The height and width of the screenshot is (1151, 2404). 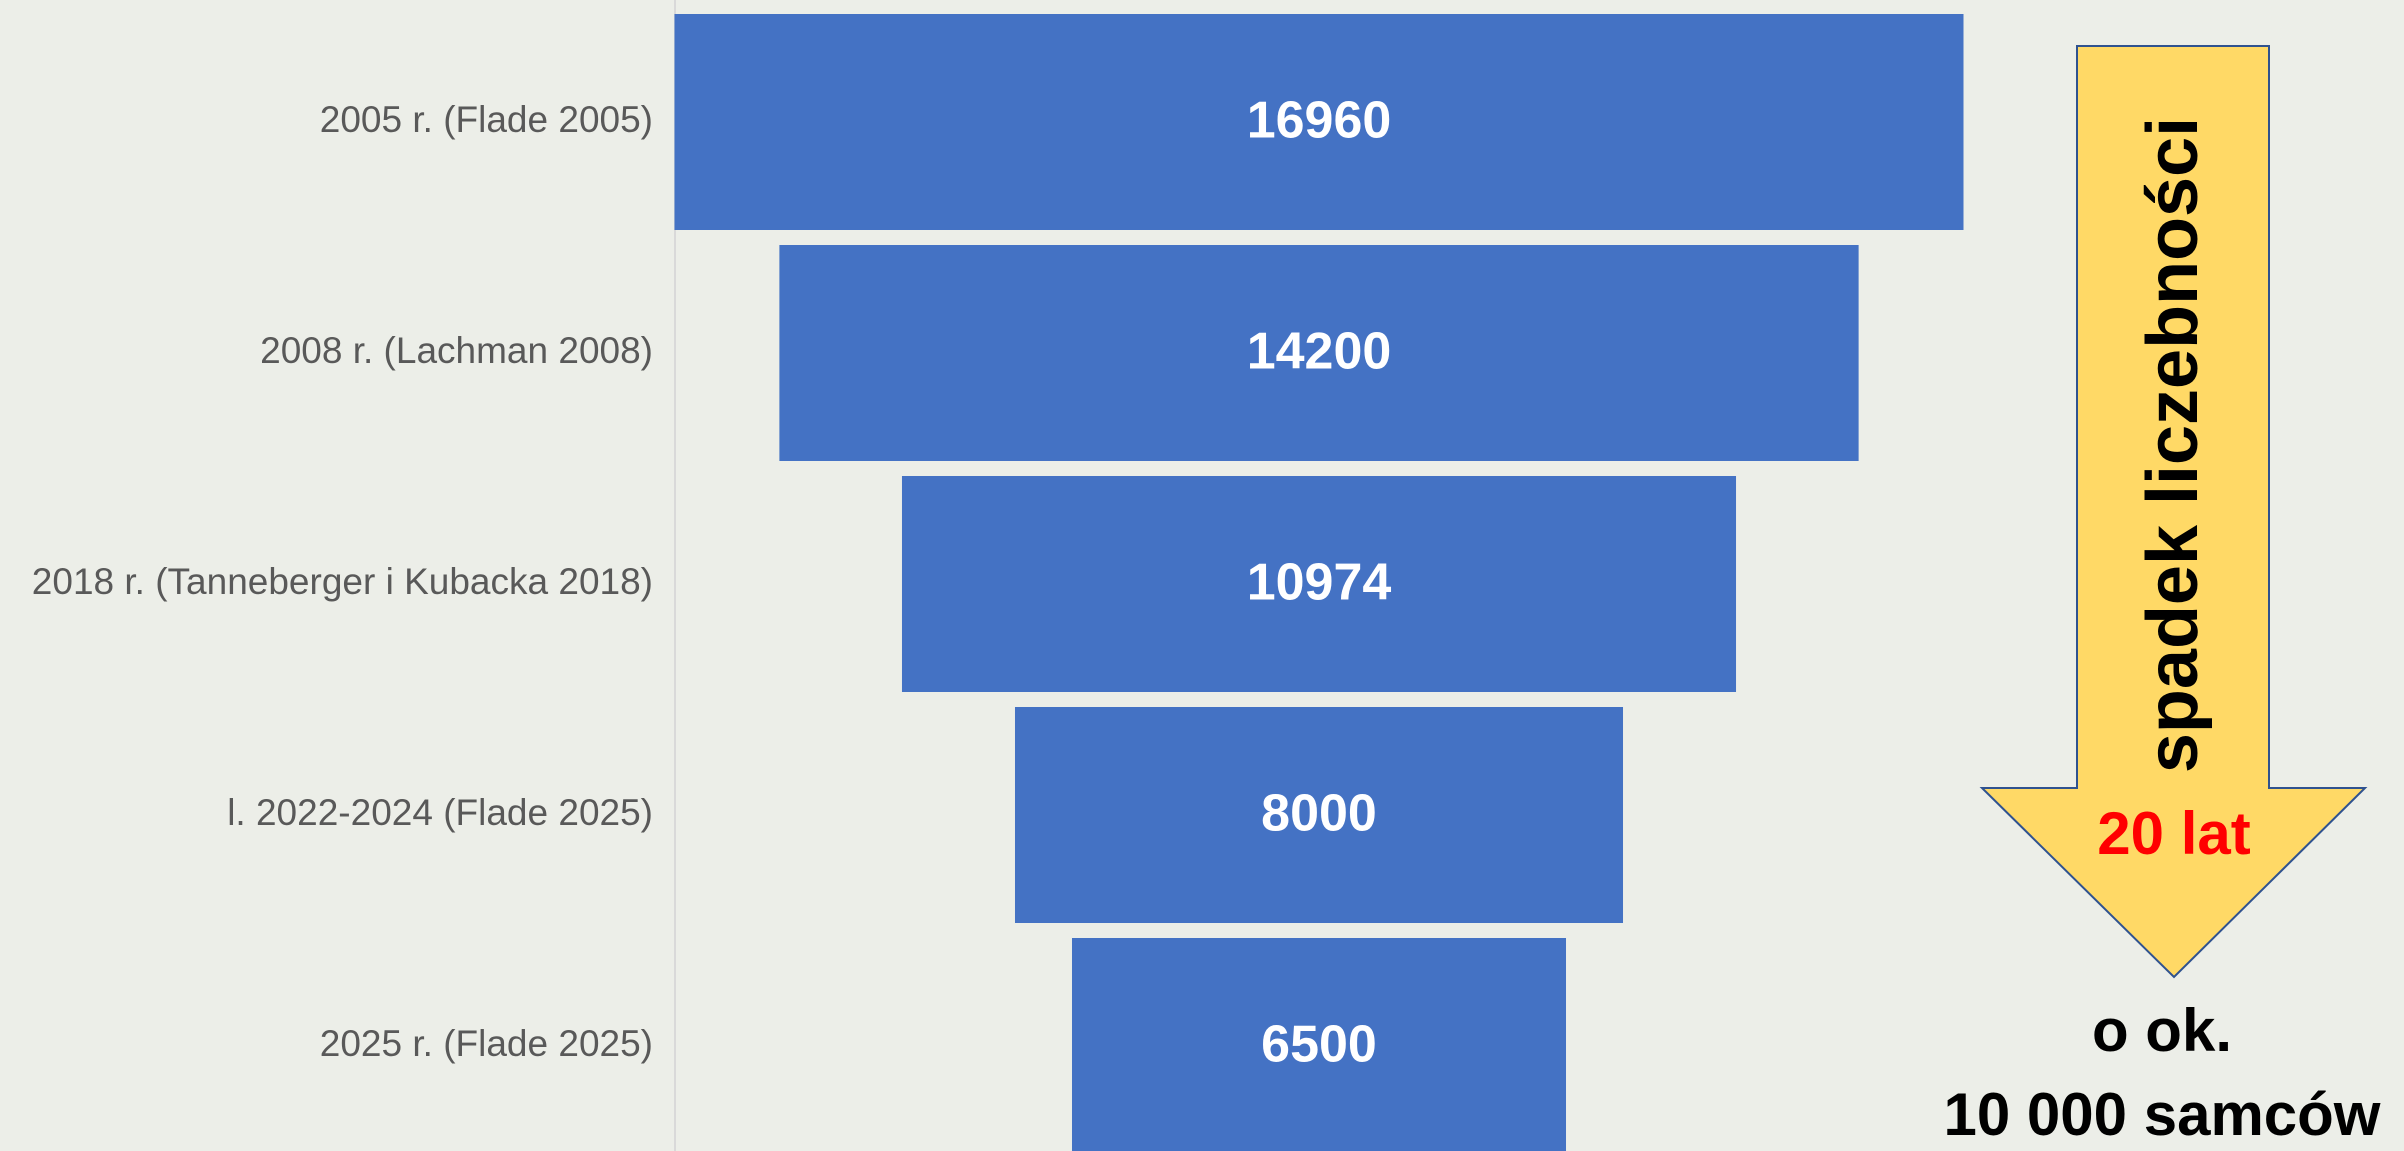 I want to click on summary-label: 10 000 samców, so click(x=2162, y=1114).